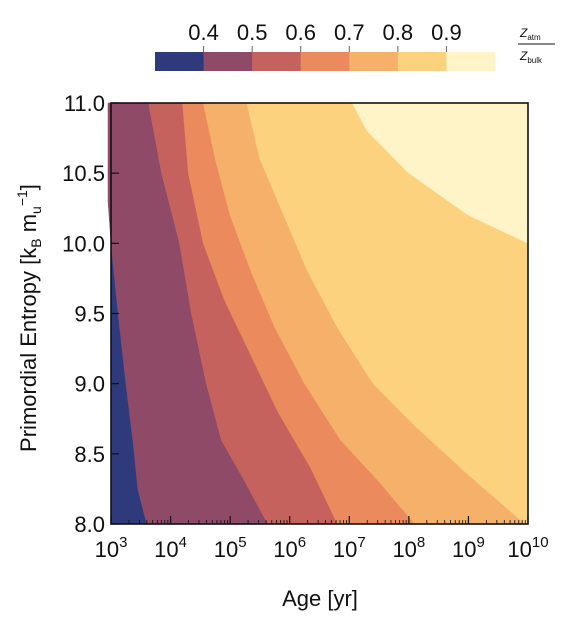  I want to click on colorbar-title-numerator-sub: atm, so click(534, 37).